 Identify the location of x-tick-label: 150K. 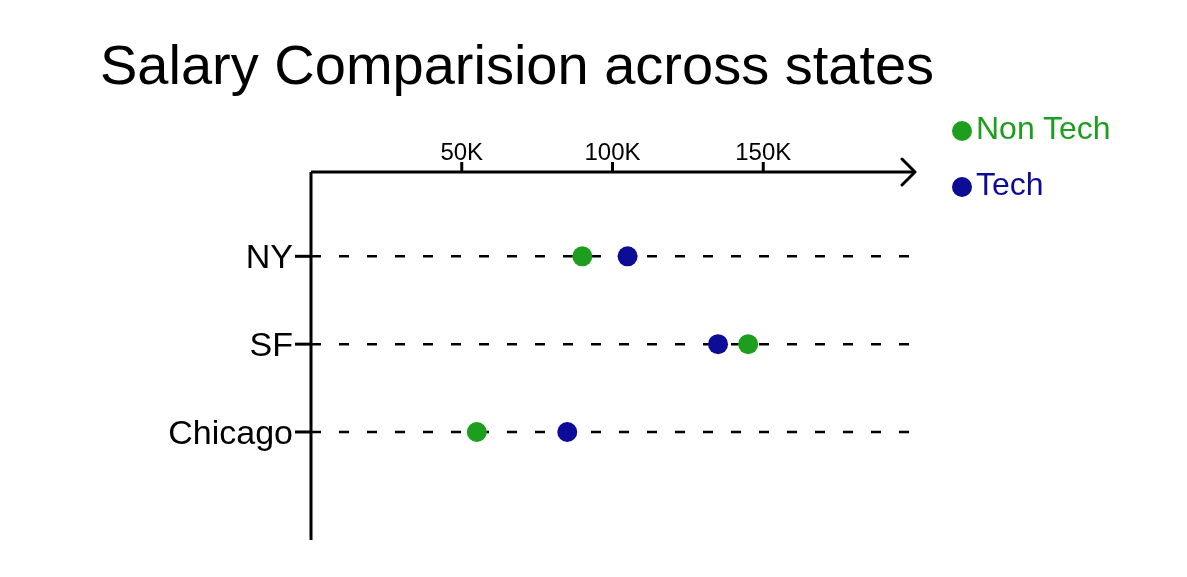
(763, 151).